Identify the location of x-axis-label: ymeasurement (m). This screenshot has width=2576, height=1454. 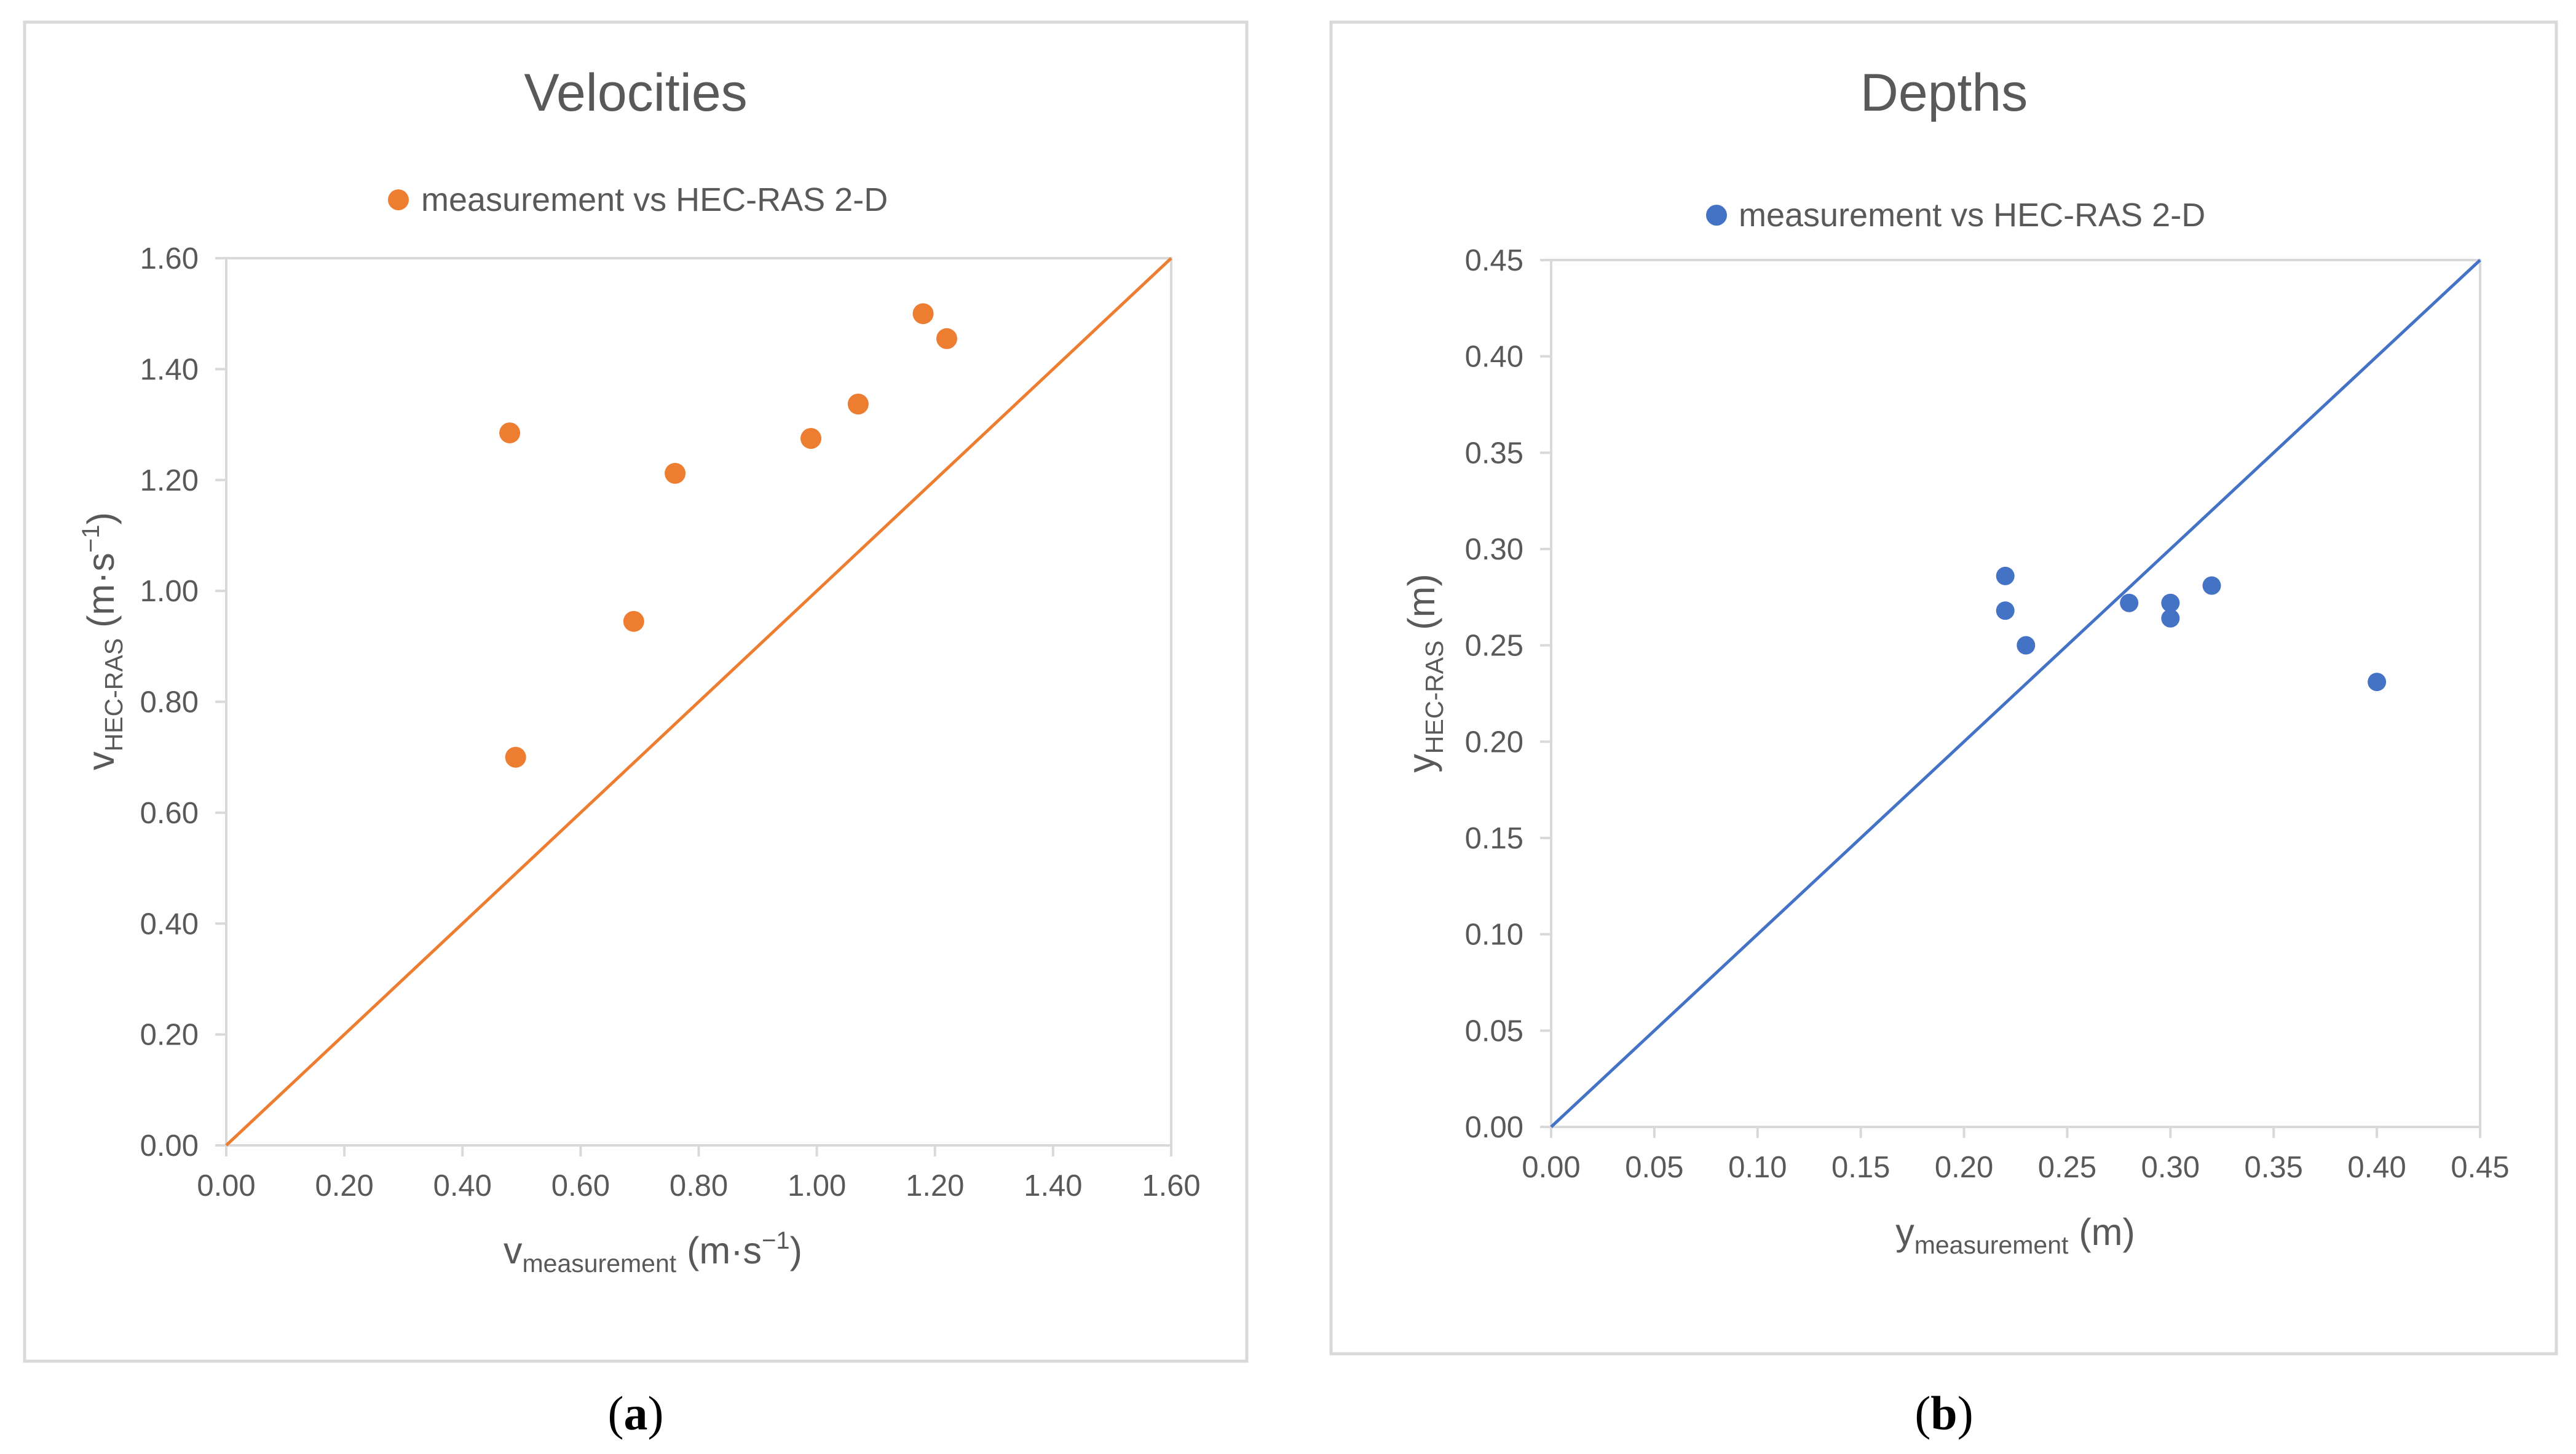
(2015, 1235).